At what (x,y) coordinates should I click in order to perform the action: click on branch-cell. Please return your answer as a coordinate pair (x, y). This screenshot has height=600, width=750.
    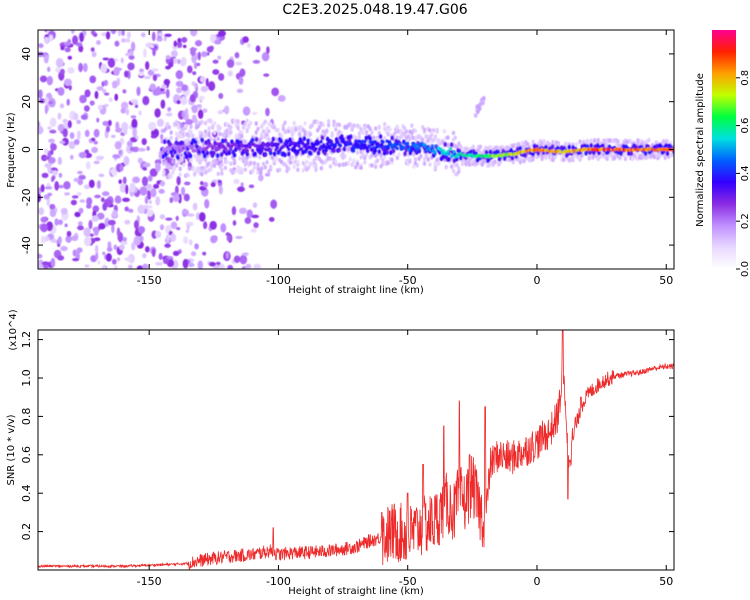
    Looking at the image, I should click on (483, 101).